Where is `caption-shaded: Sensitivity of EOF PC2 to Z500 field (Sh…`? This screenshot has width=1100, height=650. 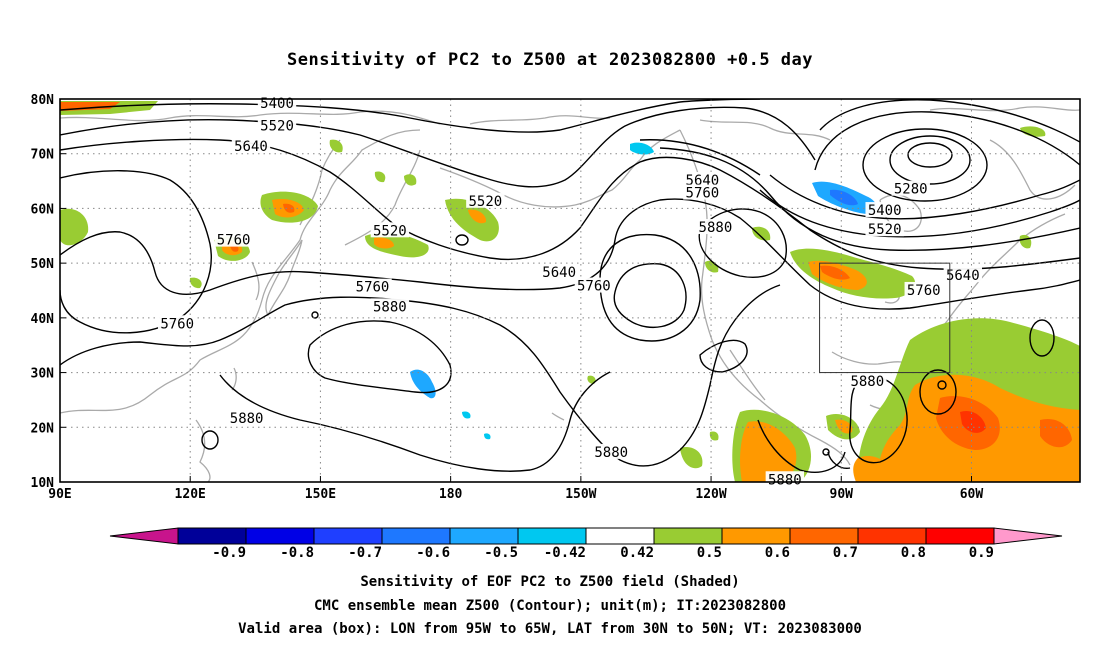 caption-shaded: Sensitivity of EOF PC2 to Z500 field (Sh… is located at coordinates (550, 582).